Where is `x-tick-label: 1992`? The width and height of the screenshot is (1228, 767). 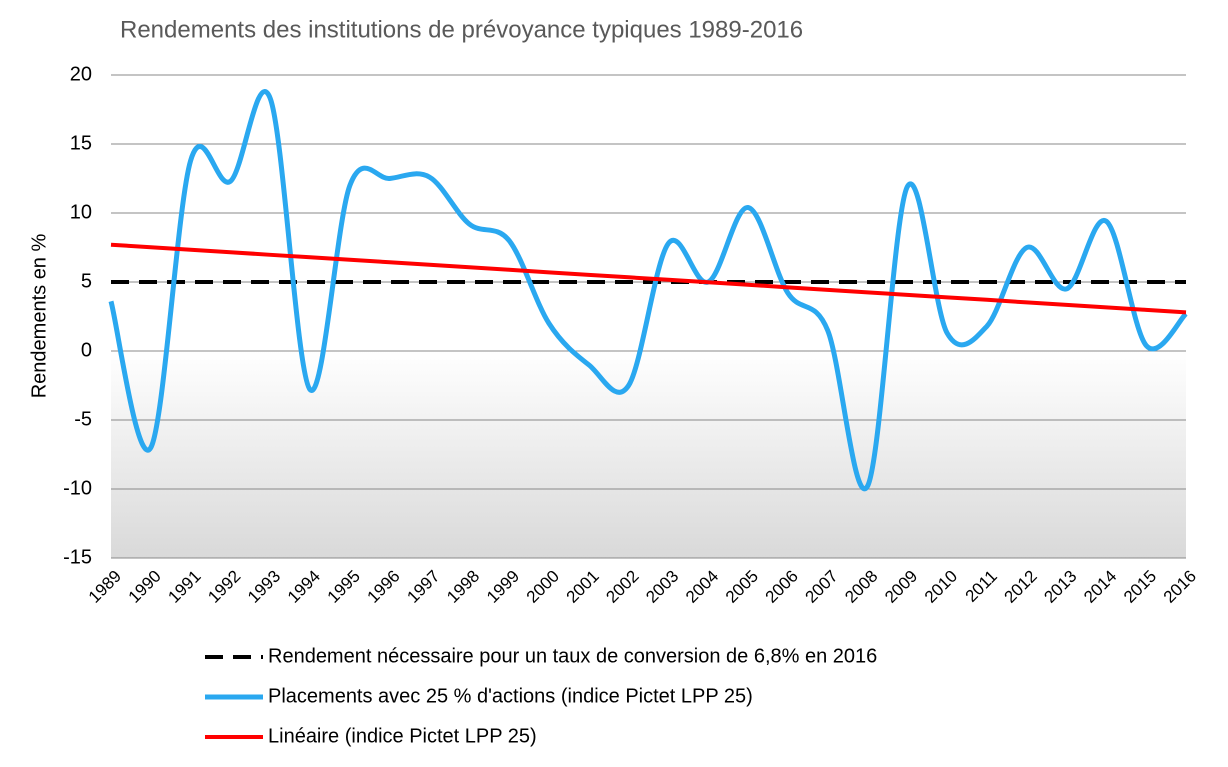 x-tick-label: 1992 is located at coordinates (224, 587).